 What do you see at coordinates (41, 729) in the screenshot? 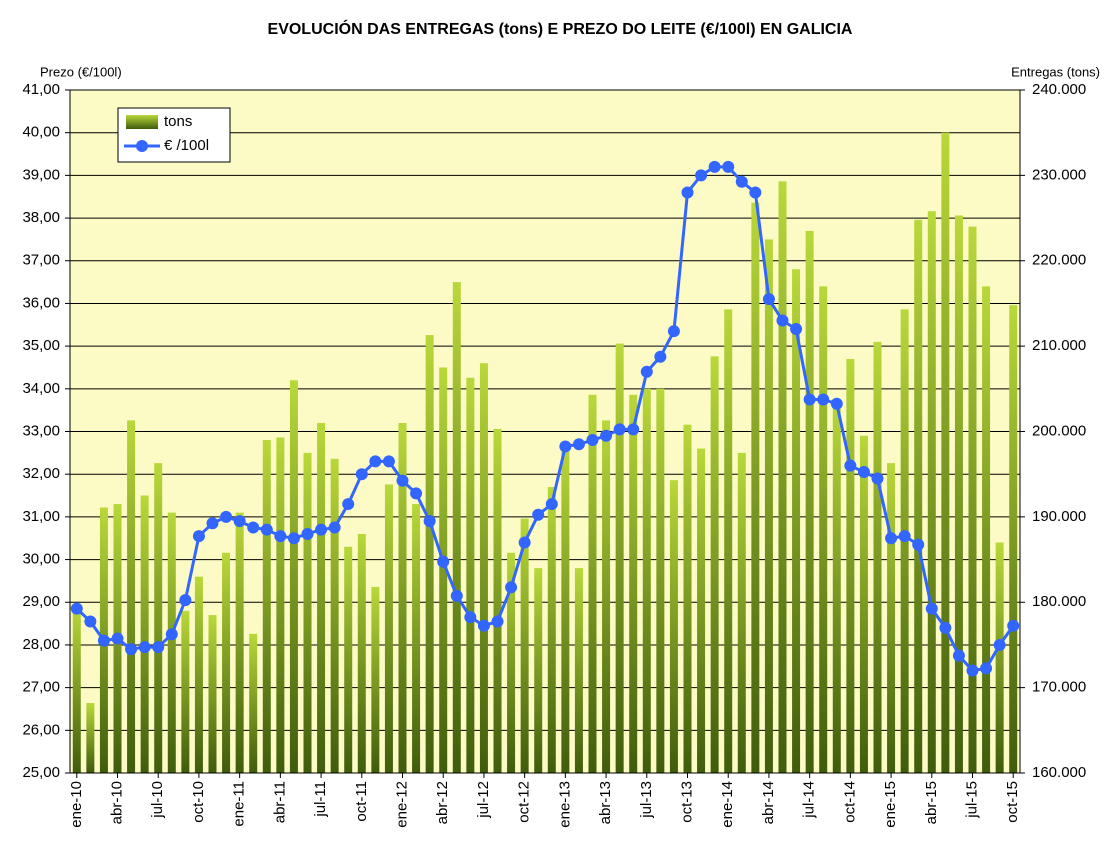
I see `y-tick-label: 26,00` at bounding box center [41, 729].